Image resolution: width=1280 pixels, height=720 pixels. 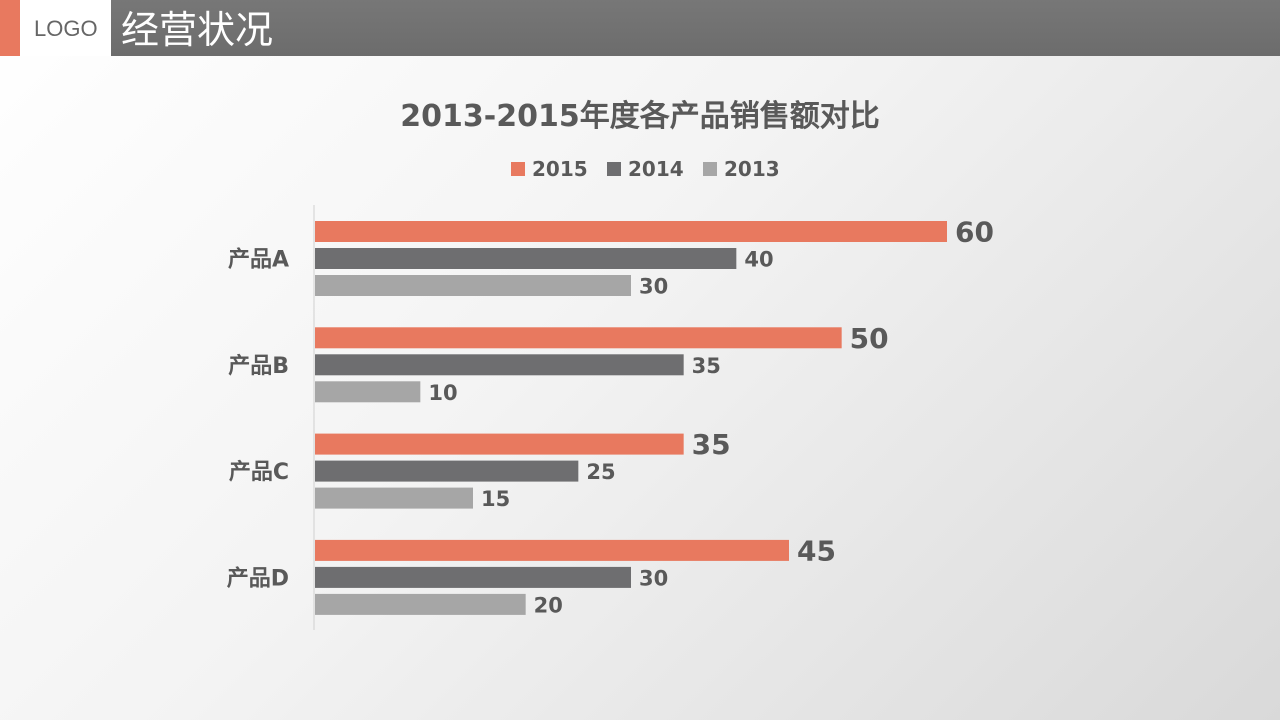 What do you see at coordinates (548, 605) in the screenshot?
I see `data-label: 20` at bounding box center [548, 605].